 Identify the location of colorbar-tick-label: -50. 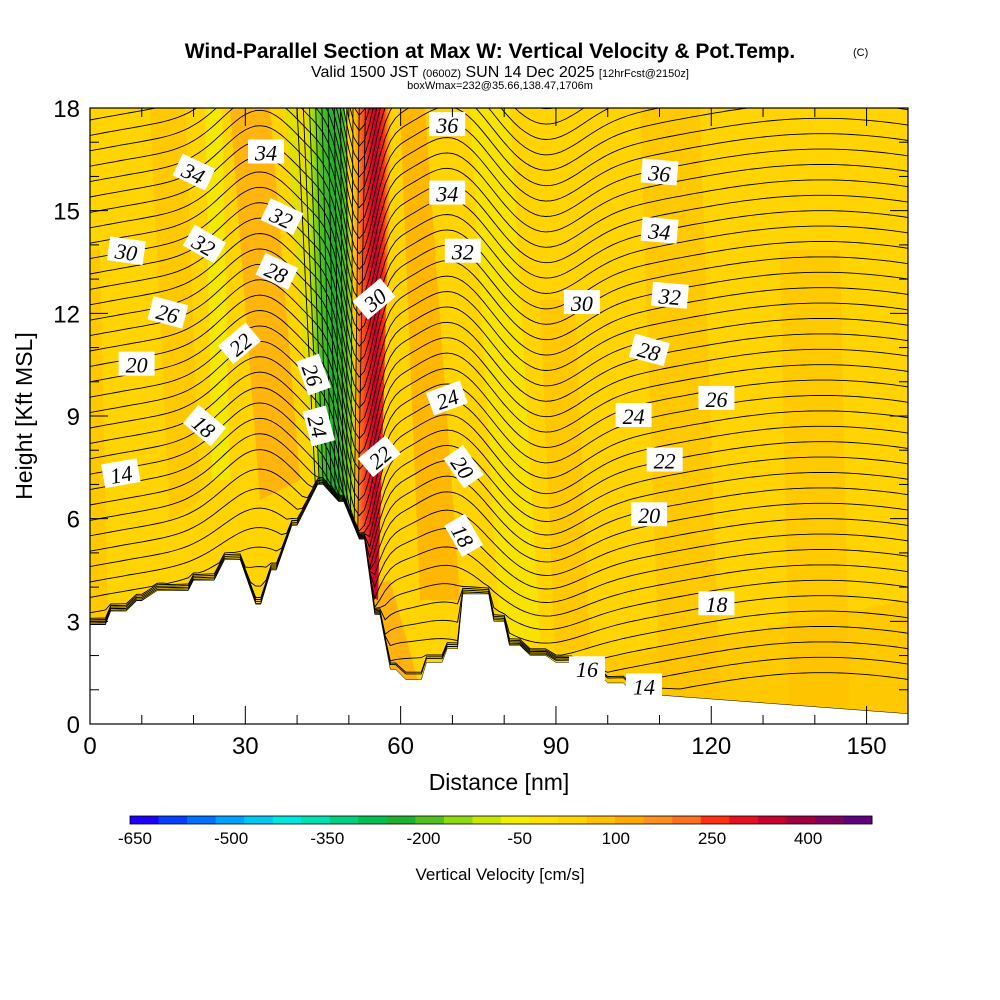
(519, 838).